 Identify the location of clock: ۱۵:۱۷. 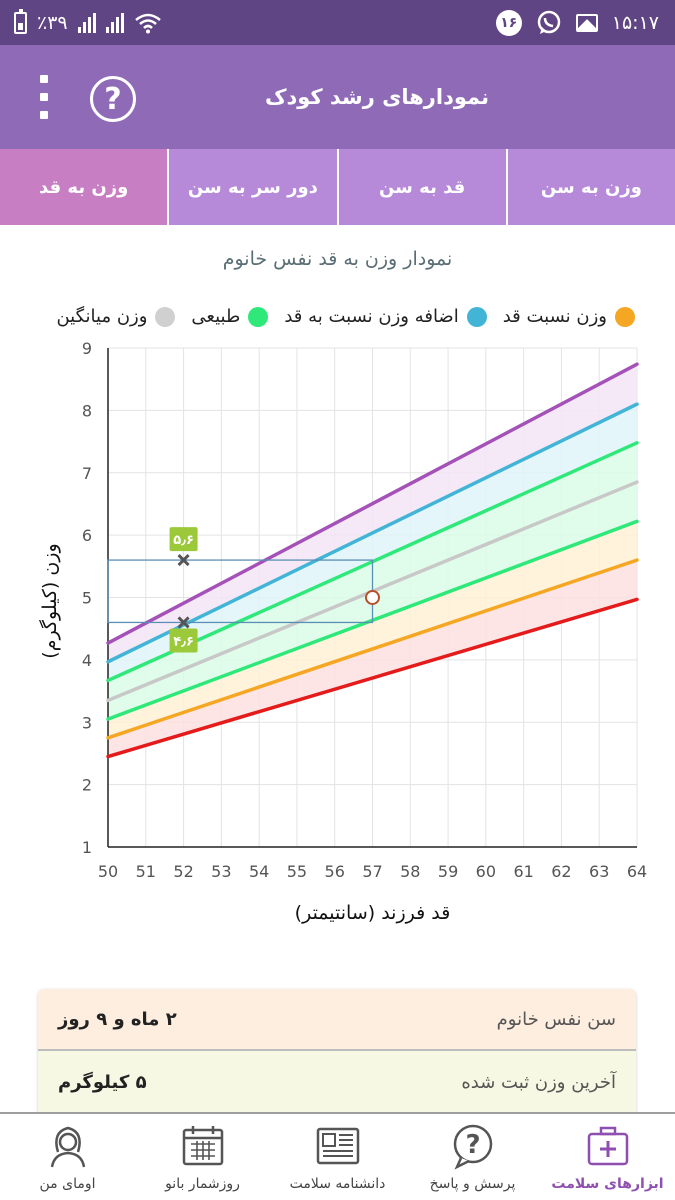
(635, 22).